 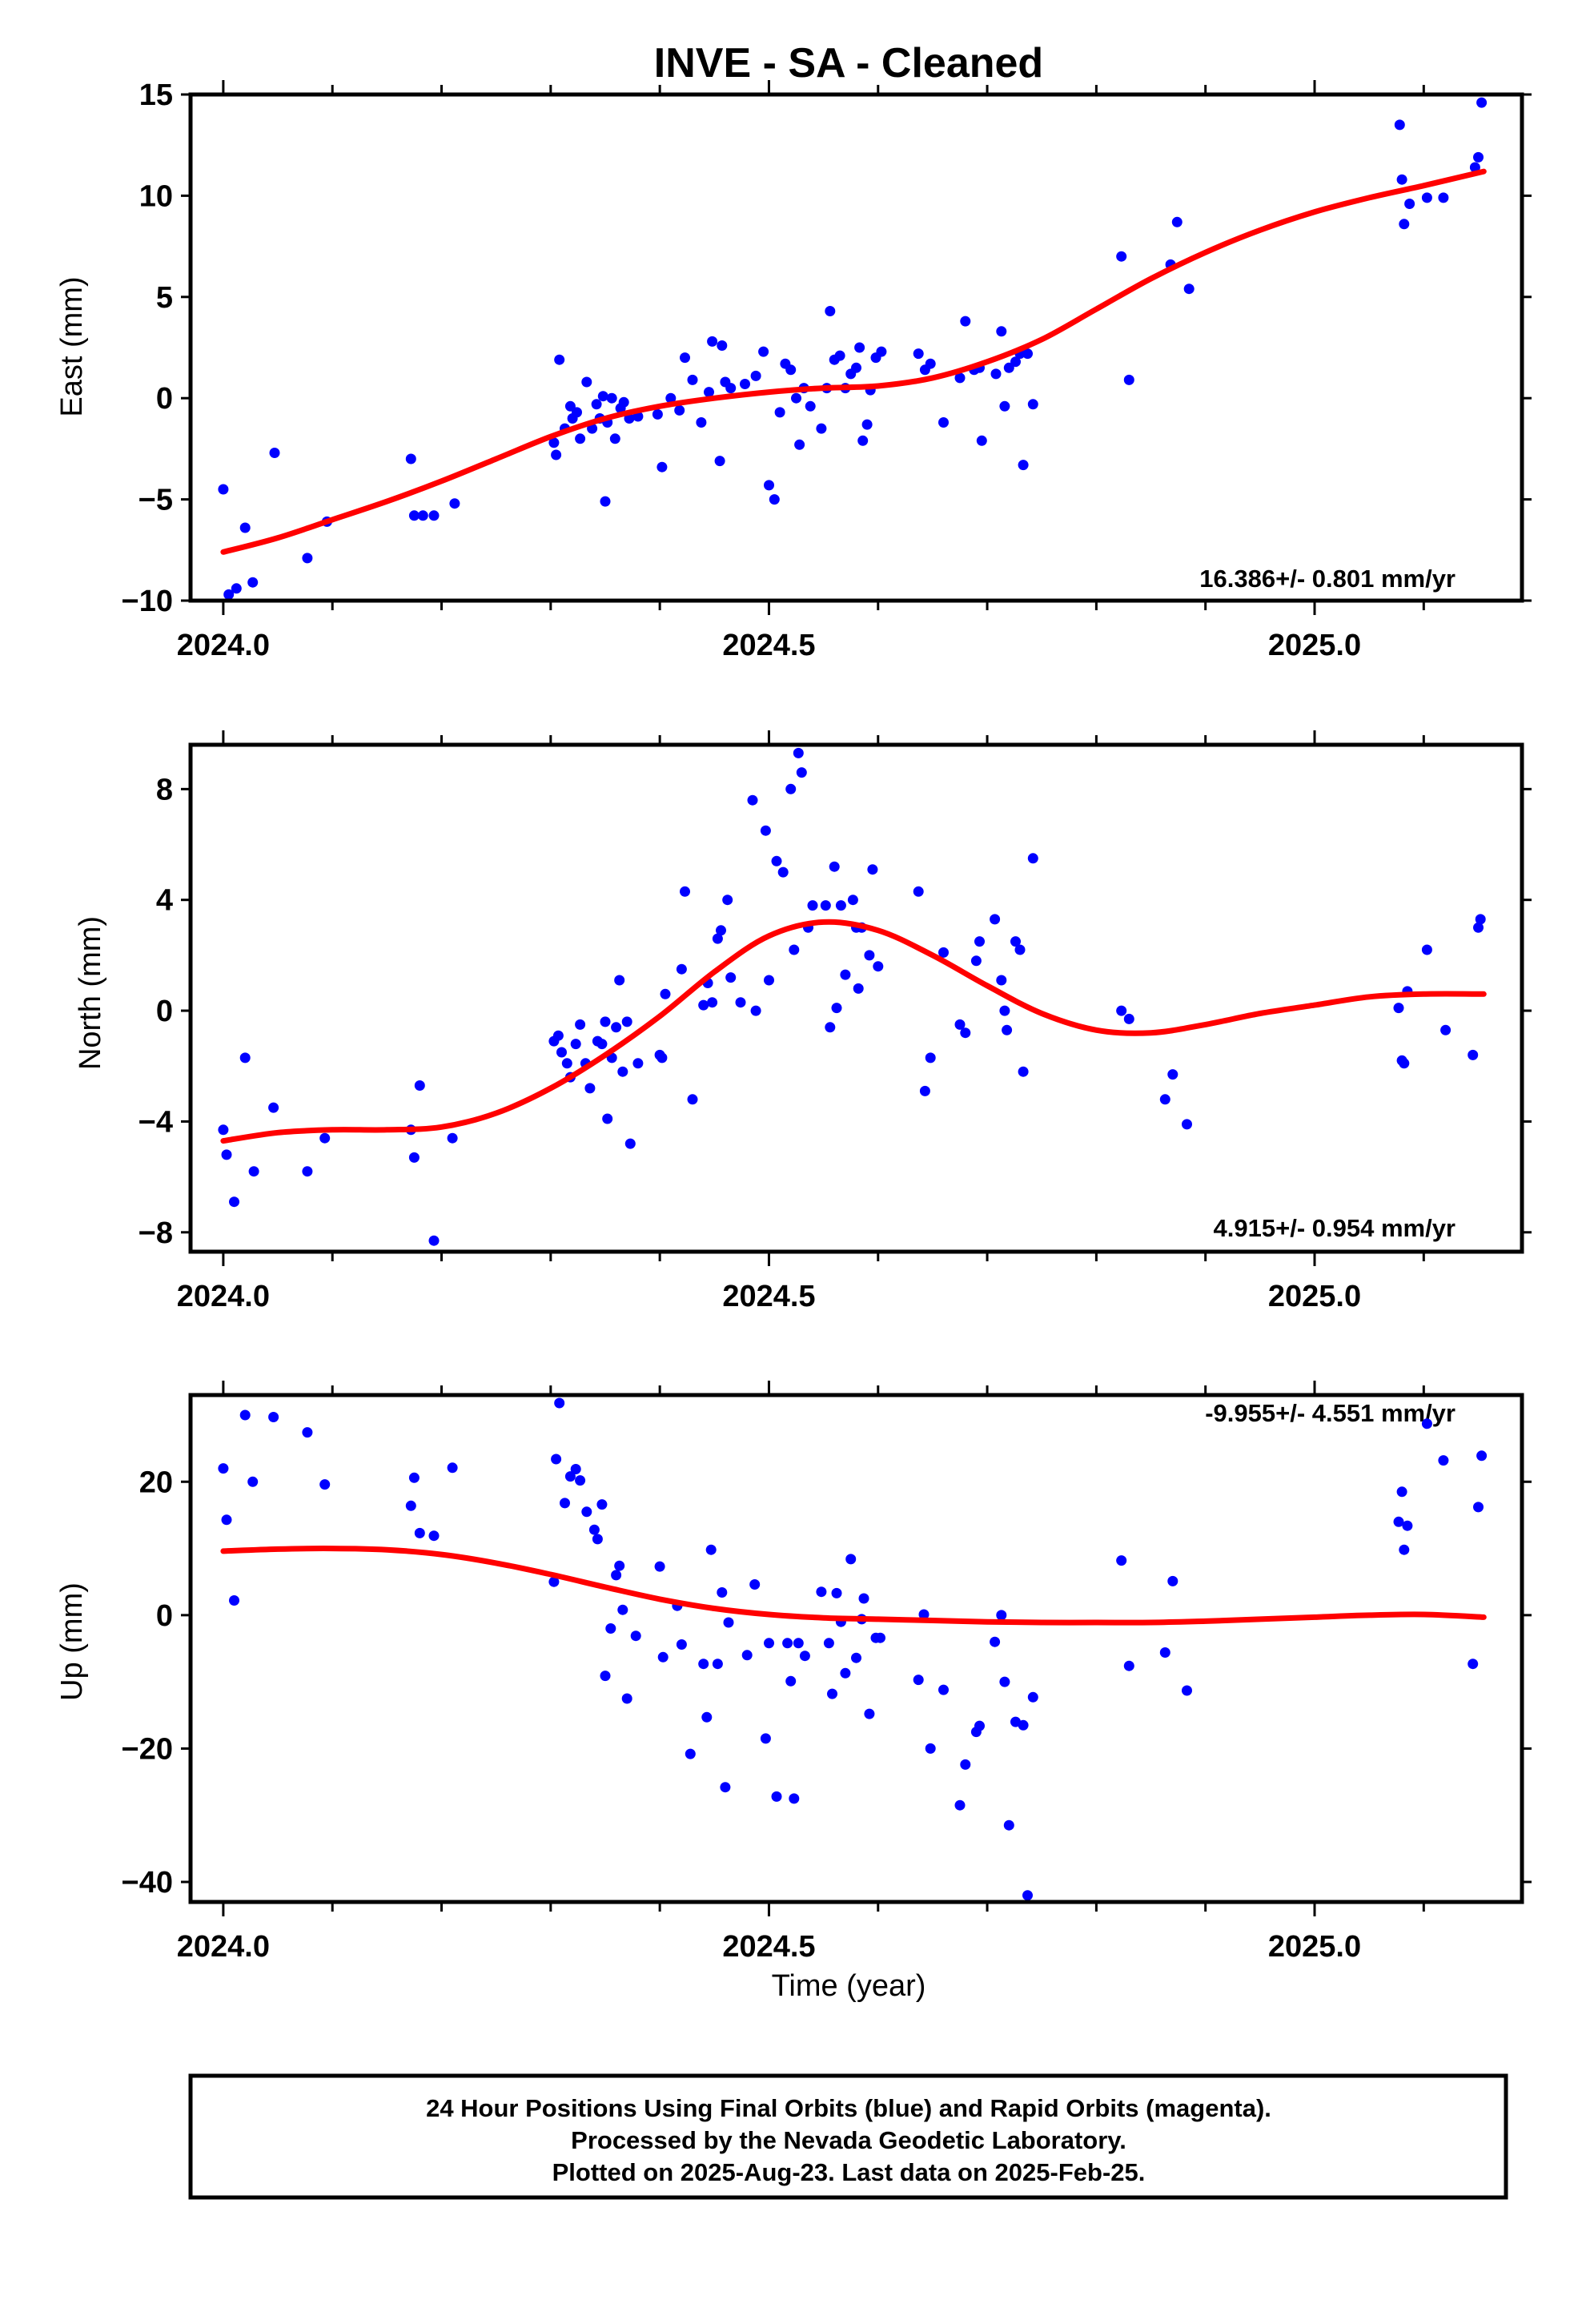 What do you see at coordinates (156, 1483) in the screenshot?
I see `up-ytick-label: 20` at bounding box center [156, 1483].